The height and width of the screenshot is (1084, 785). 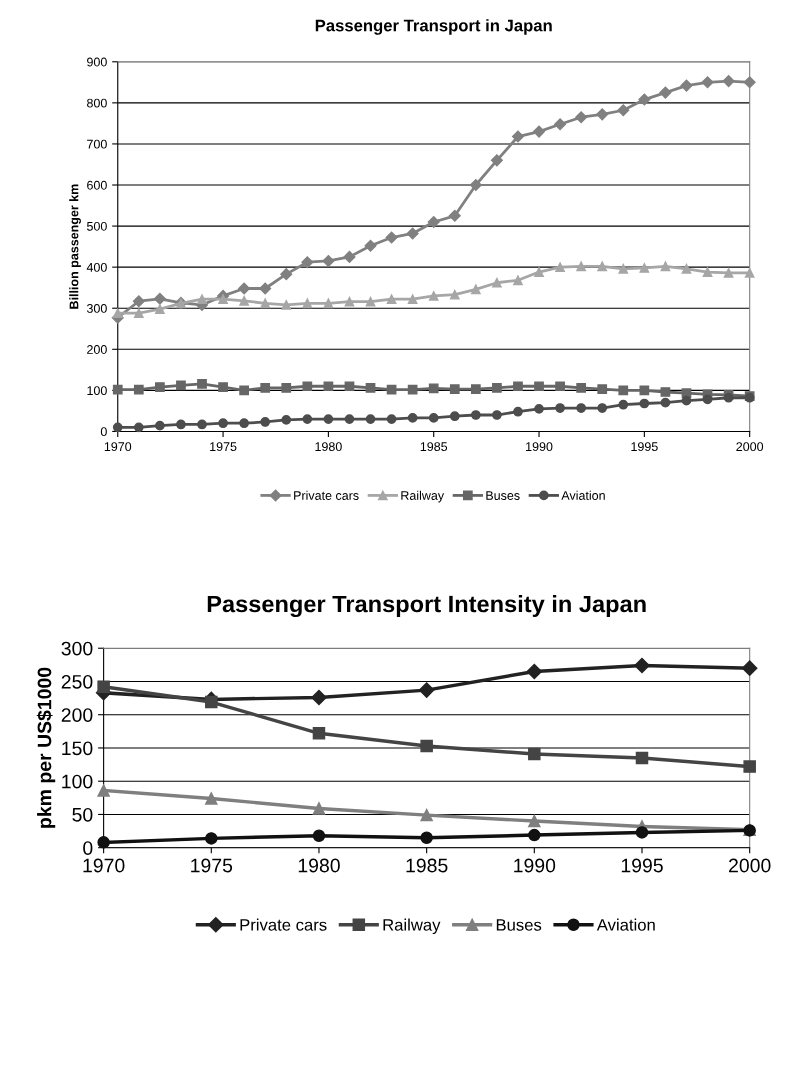 What do you see at coordinates (77, 748) in the screenshot?
I see `y-tick-label: 150` at bounding box center [77, 748].